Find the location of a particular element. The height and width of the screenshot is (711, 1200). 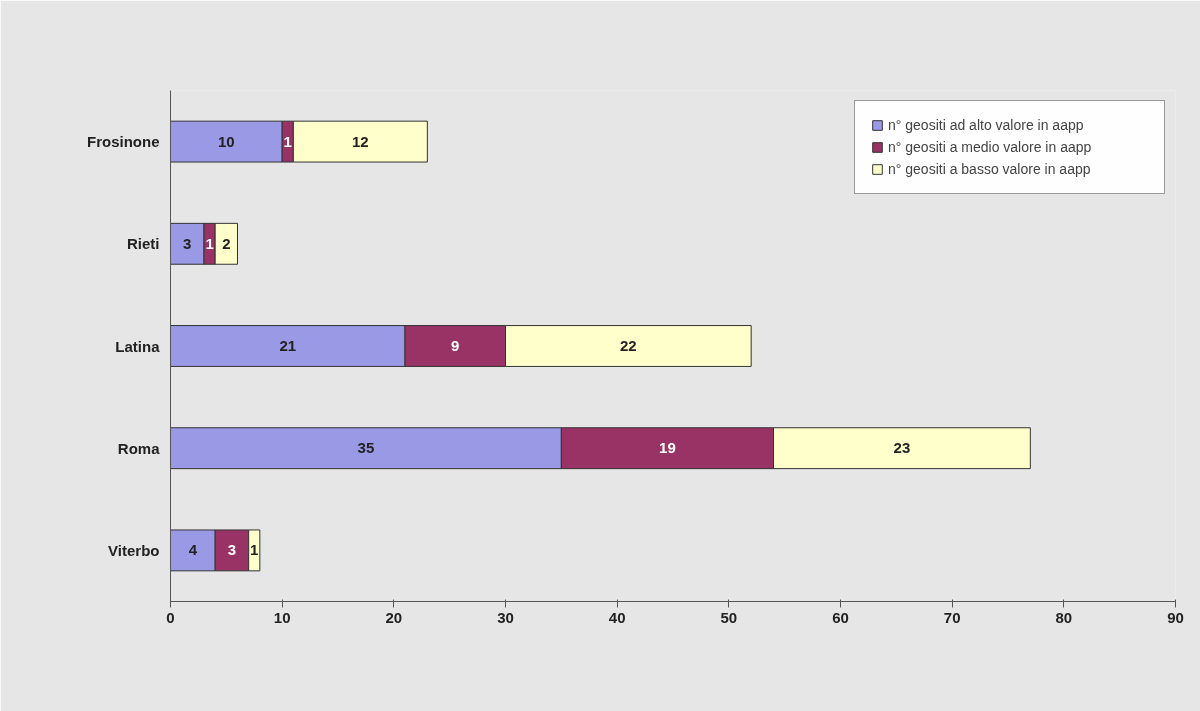

legend-label: n° geositi ad alto valore in aapp is located at coordinates (986, 125).